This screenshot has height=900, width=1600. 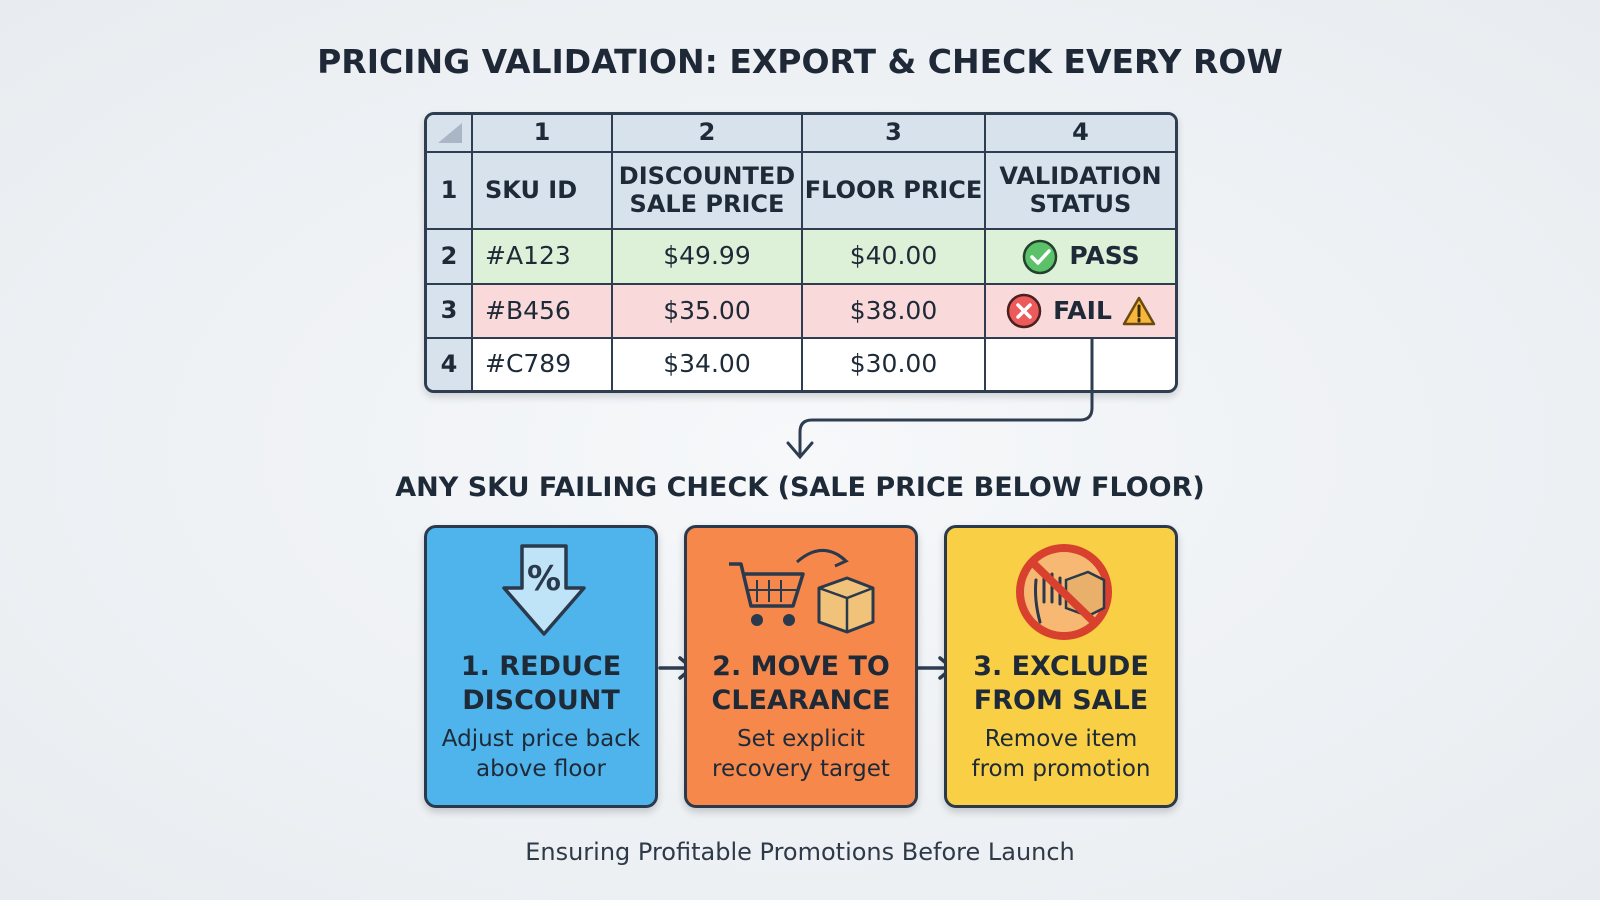 I want to click on cell: #C789, so click(x=543, y=364).